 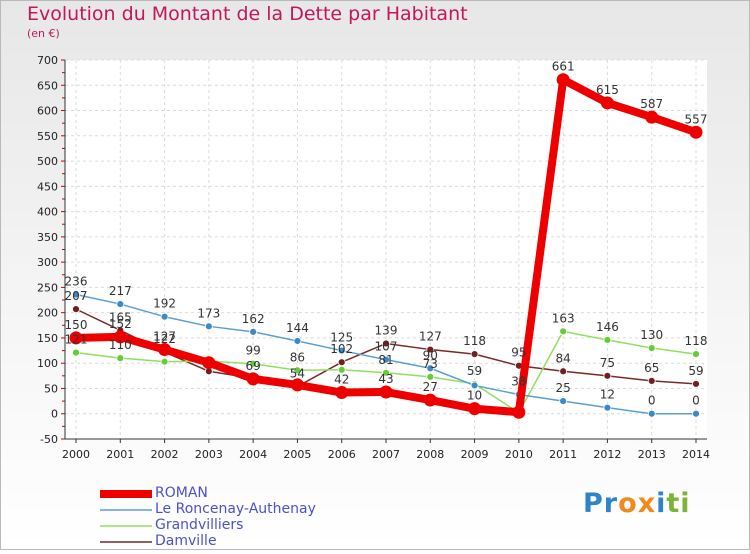 What do you see at coordinates (297, 357) in the screenshot?
I see `data-label-grandvilliers: 86` at bounding box center [297, 357].